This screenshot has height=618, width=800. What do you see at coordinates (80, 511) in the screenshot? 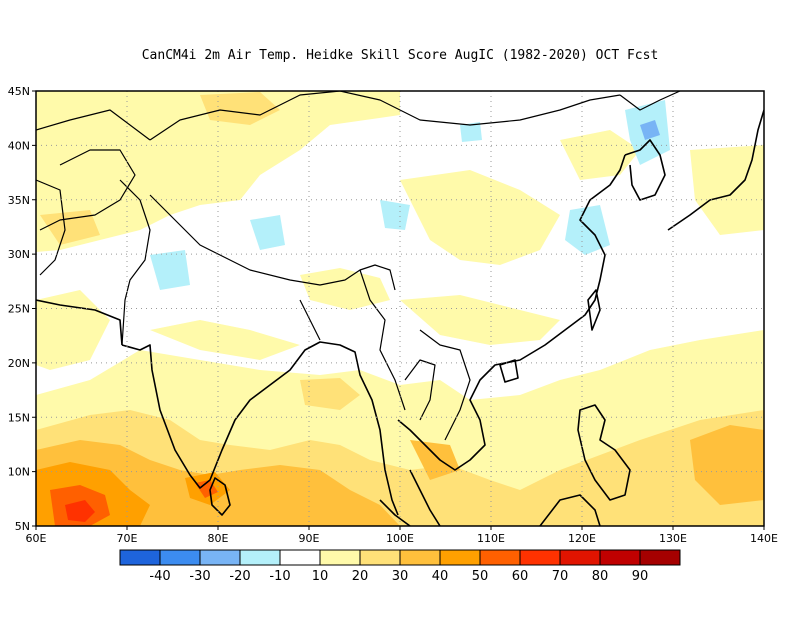
I see `field-60-70-core` at bounding box center [80, 511].